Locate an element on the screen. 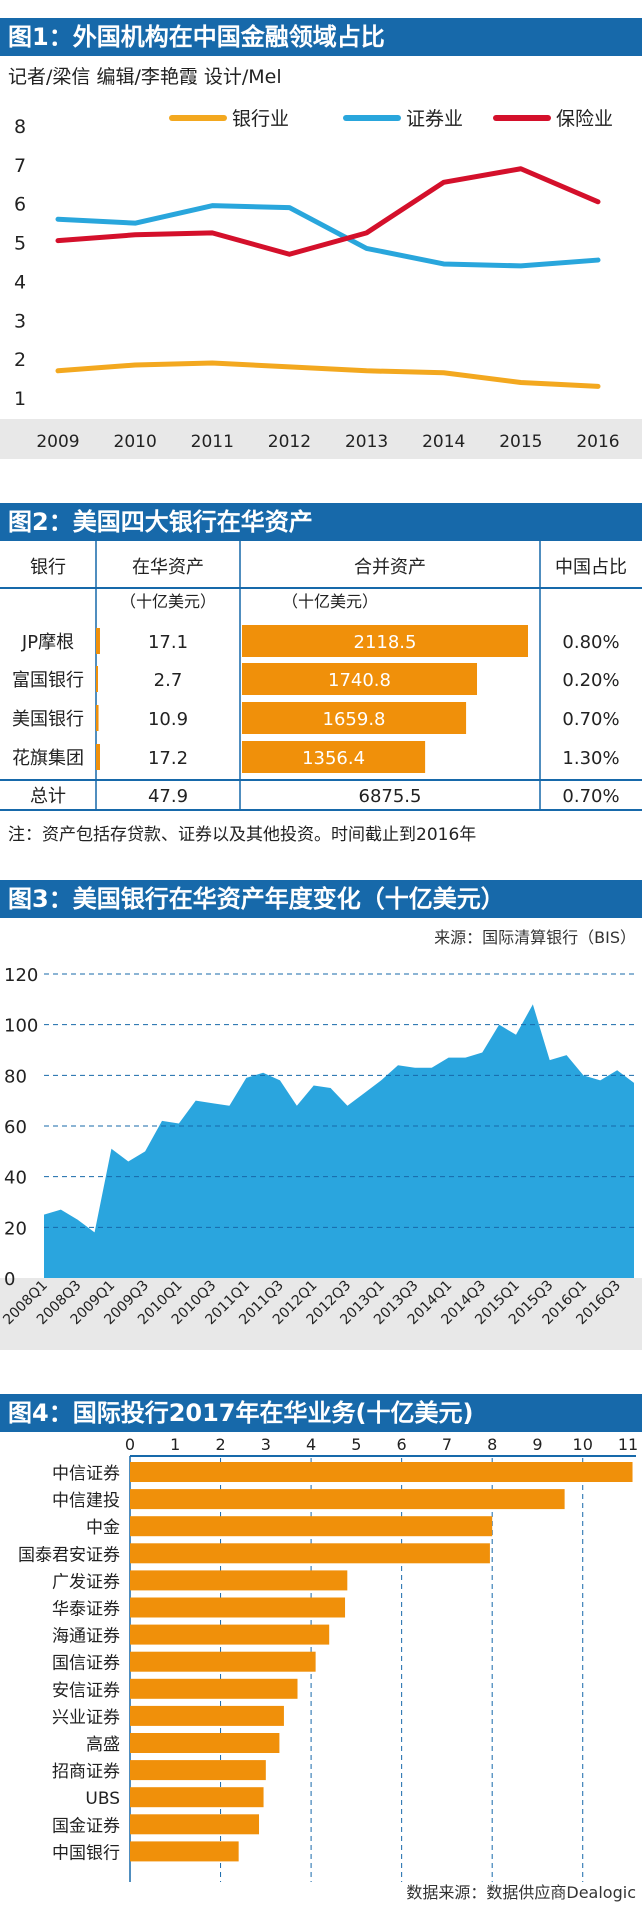 The width and height of the screenshot is (642, 1906). y-tick-label: 0 is located at coordinates (9, 1279).